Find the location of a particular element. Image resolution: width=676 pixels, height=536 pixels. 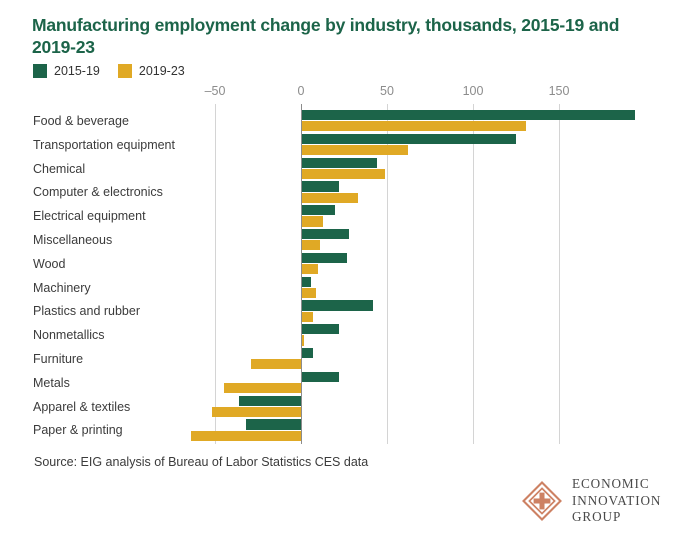

bar-2019-23-furniture is located at coordinates (276, 364).